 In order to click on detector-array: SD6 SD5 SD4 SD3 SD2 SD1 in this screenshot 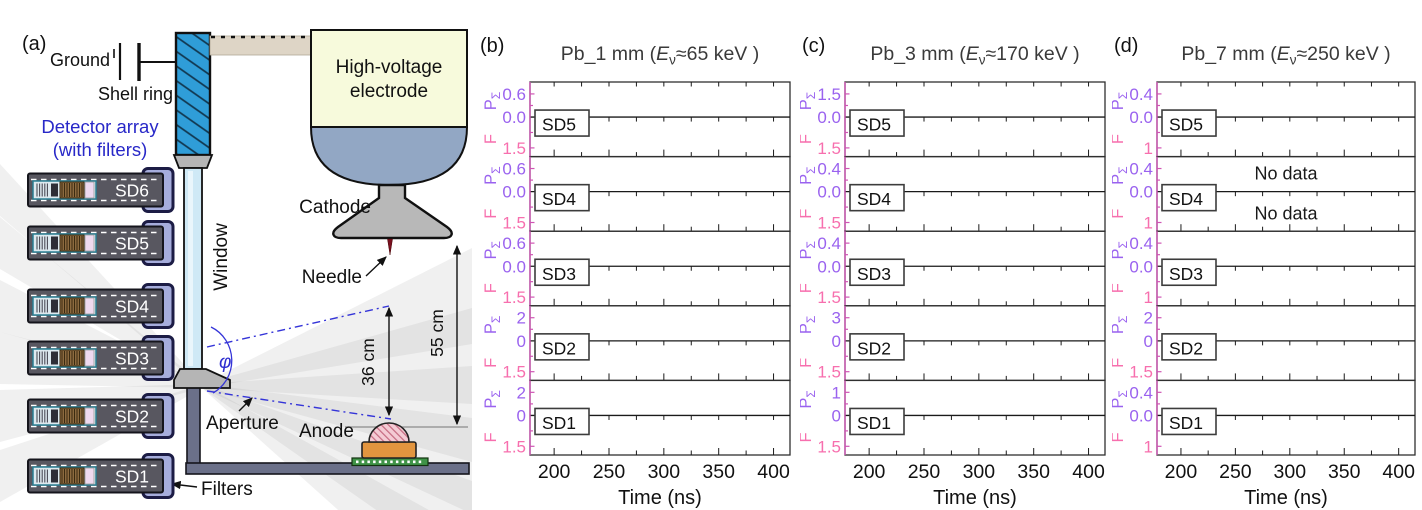, I will do `click(101, 333)`.